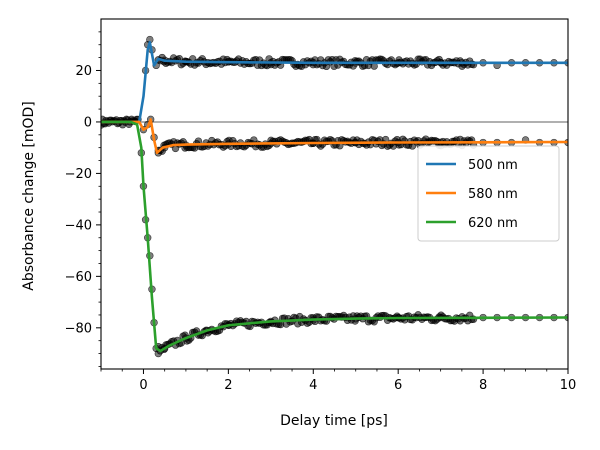  What do you see at coordinates (78, 225) in the screenshot?
I see `y-tick-label: −40` at bounding box center [78, 225].